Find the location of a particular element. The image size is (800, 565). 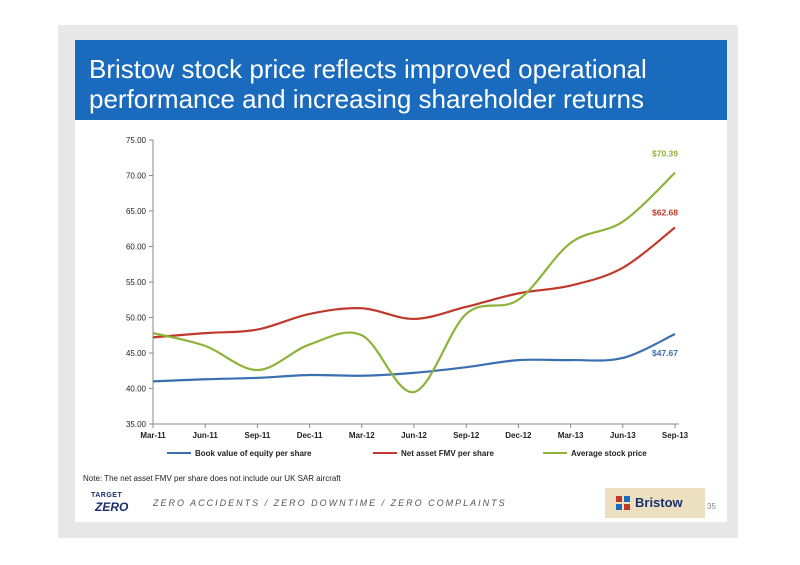

x-tick-label: Sep-12 is located at coordinates (466, 435).